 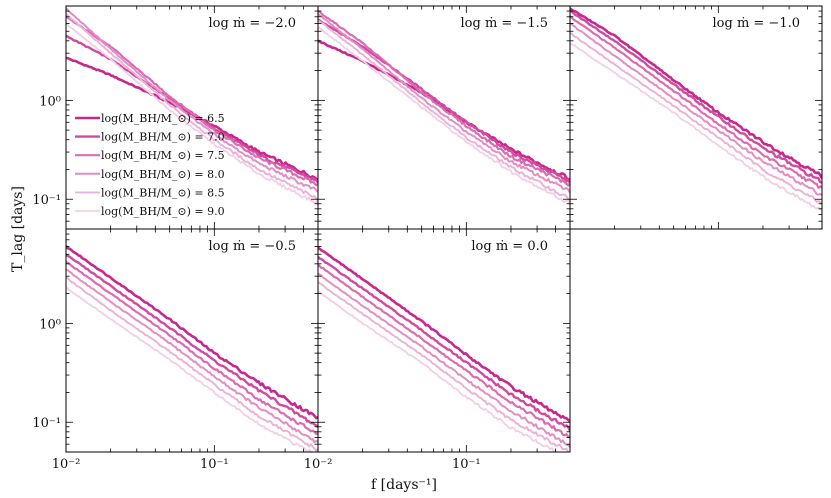 What do you see at coordinates (163, 137) in the screenshot?
I see `legend-label: log(M_BH/M_⊙) = 7.0` at bounding box center [163, 137].